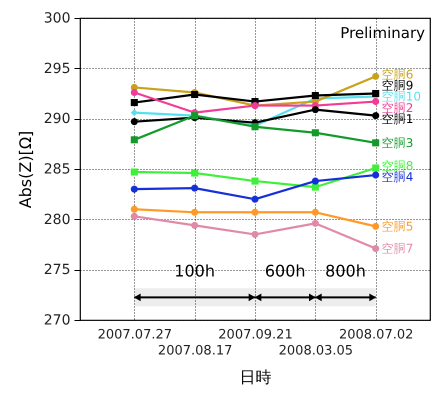 Image resolution: width=438 pixels, height=403 pixels. What do you see at coordinates (195, 351) in the screenshot?
I see `x-tick-label: 2007.08.17` at bounding box center [195, 351].